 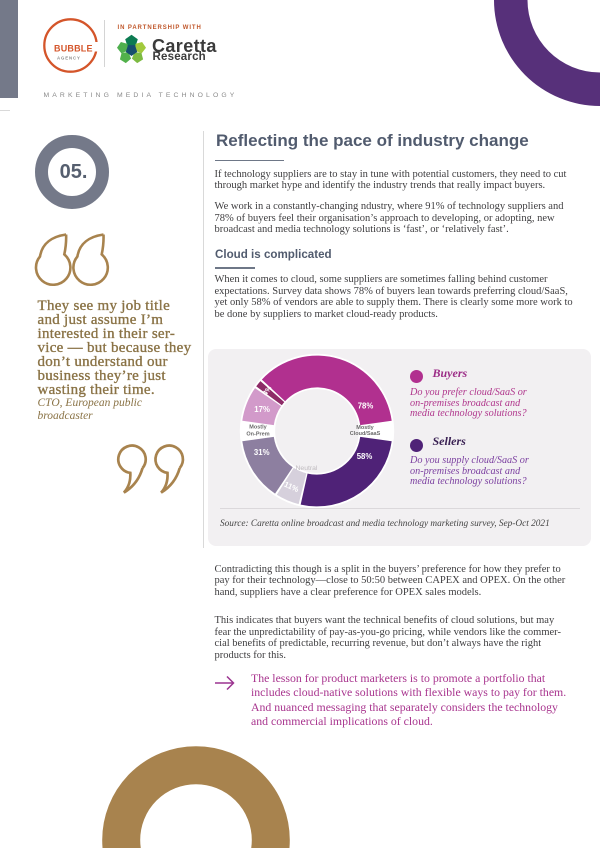 What do you see at coordinates (262, 408) in the screenshot?
I see `svg-text: 17%` at bounding box center [262, 408].